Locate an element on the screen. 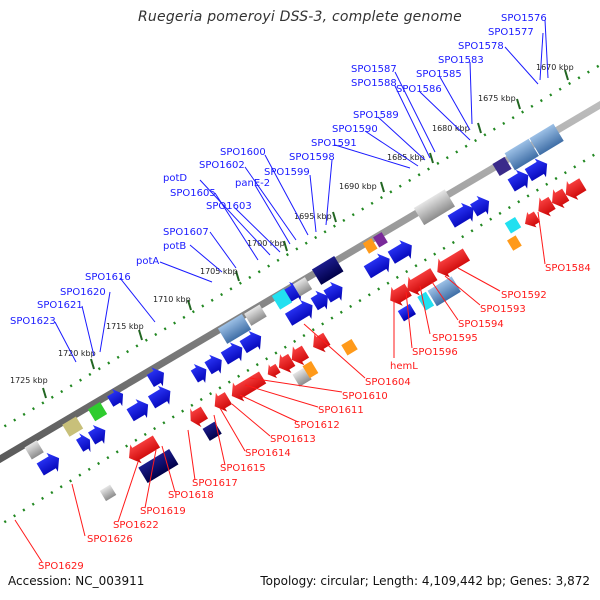 This screenshot has width=600, height=600. gene-label-SPO1585: SPO1585 is located at coordinates (439, 74).